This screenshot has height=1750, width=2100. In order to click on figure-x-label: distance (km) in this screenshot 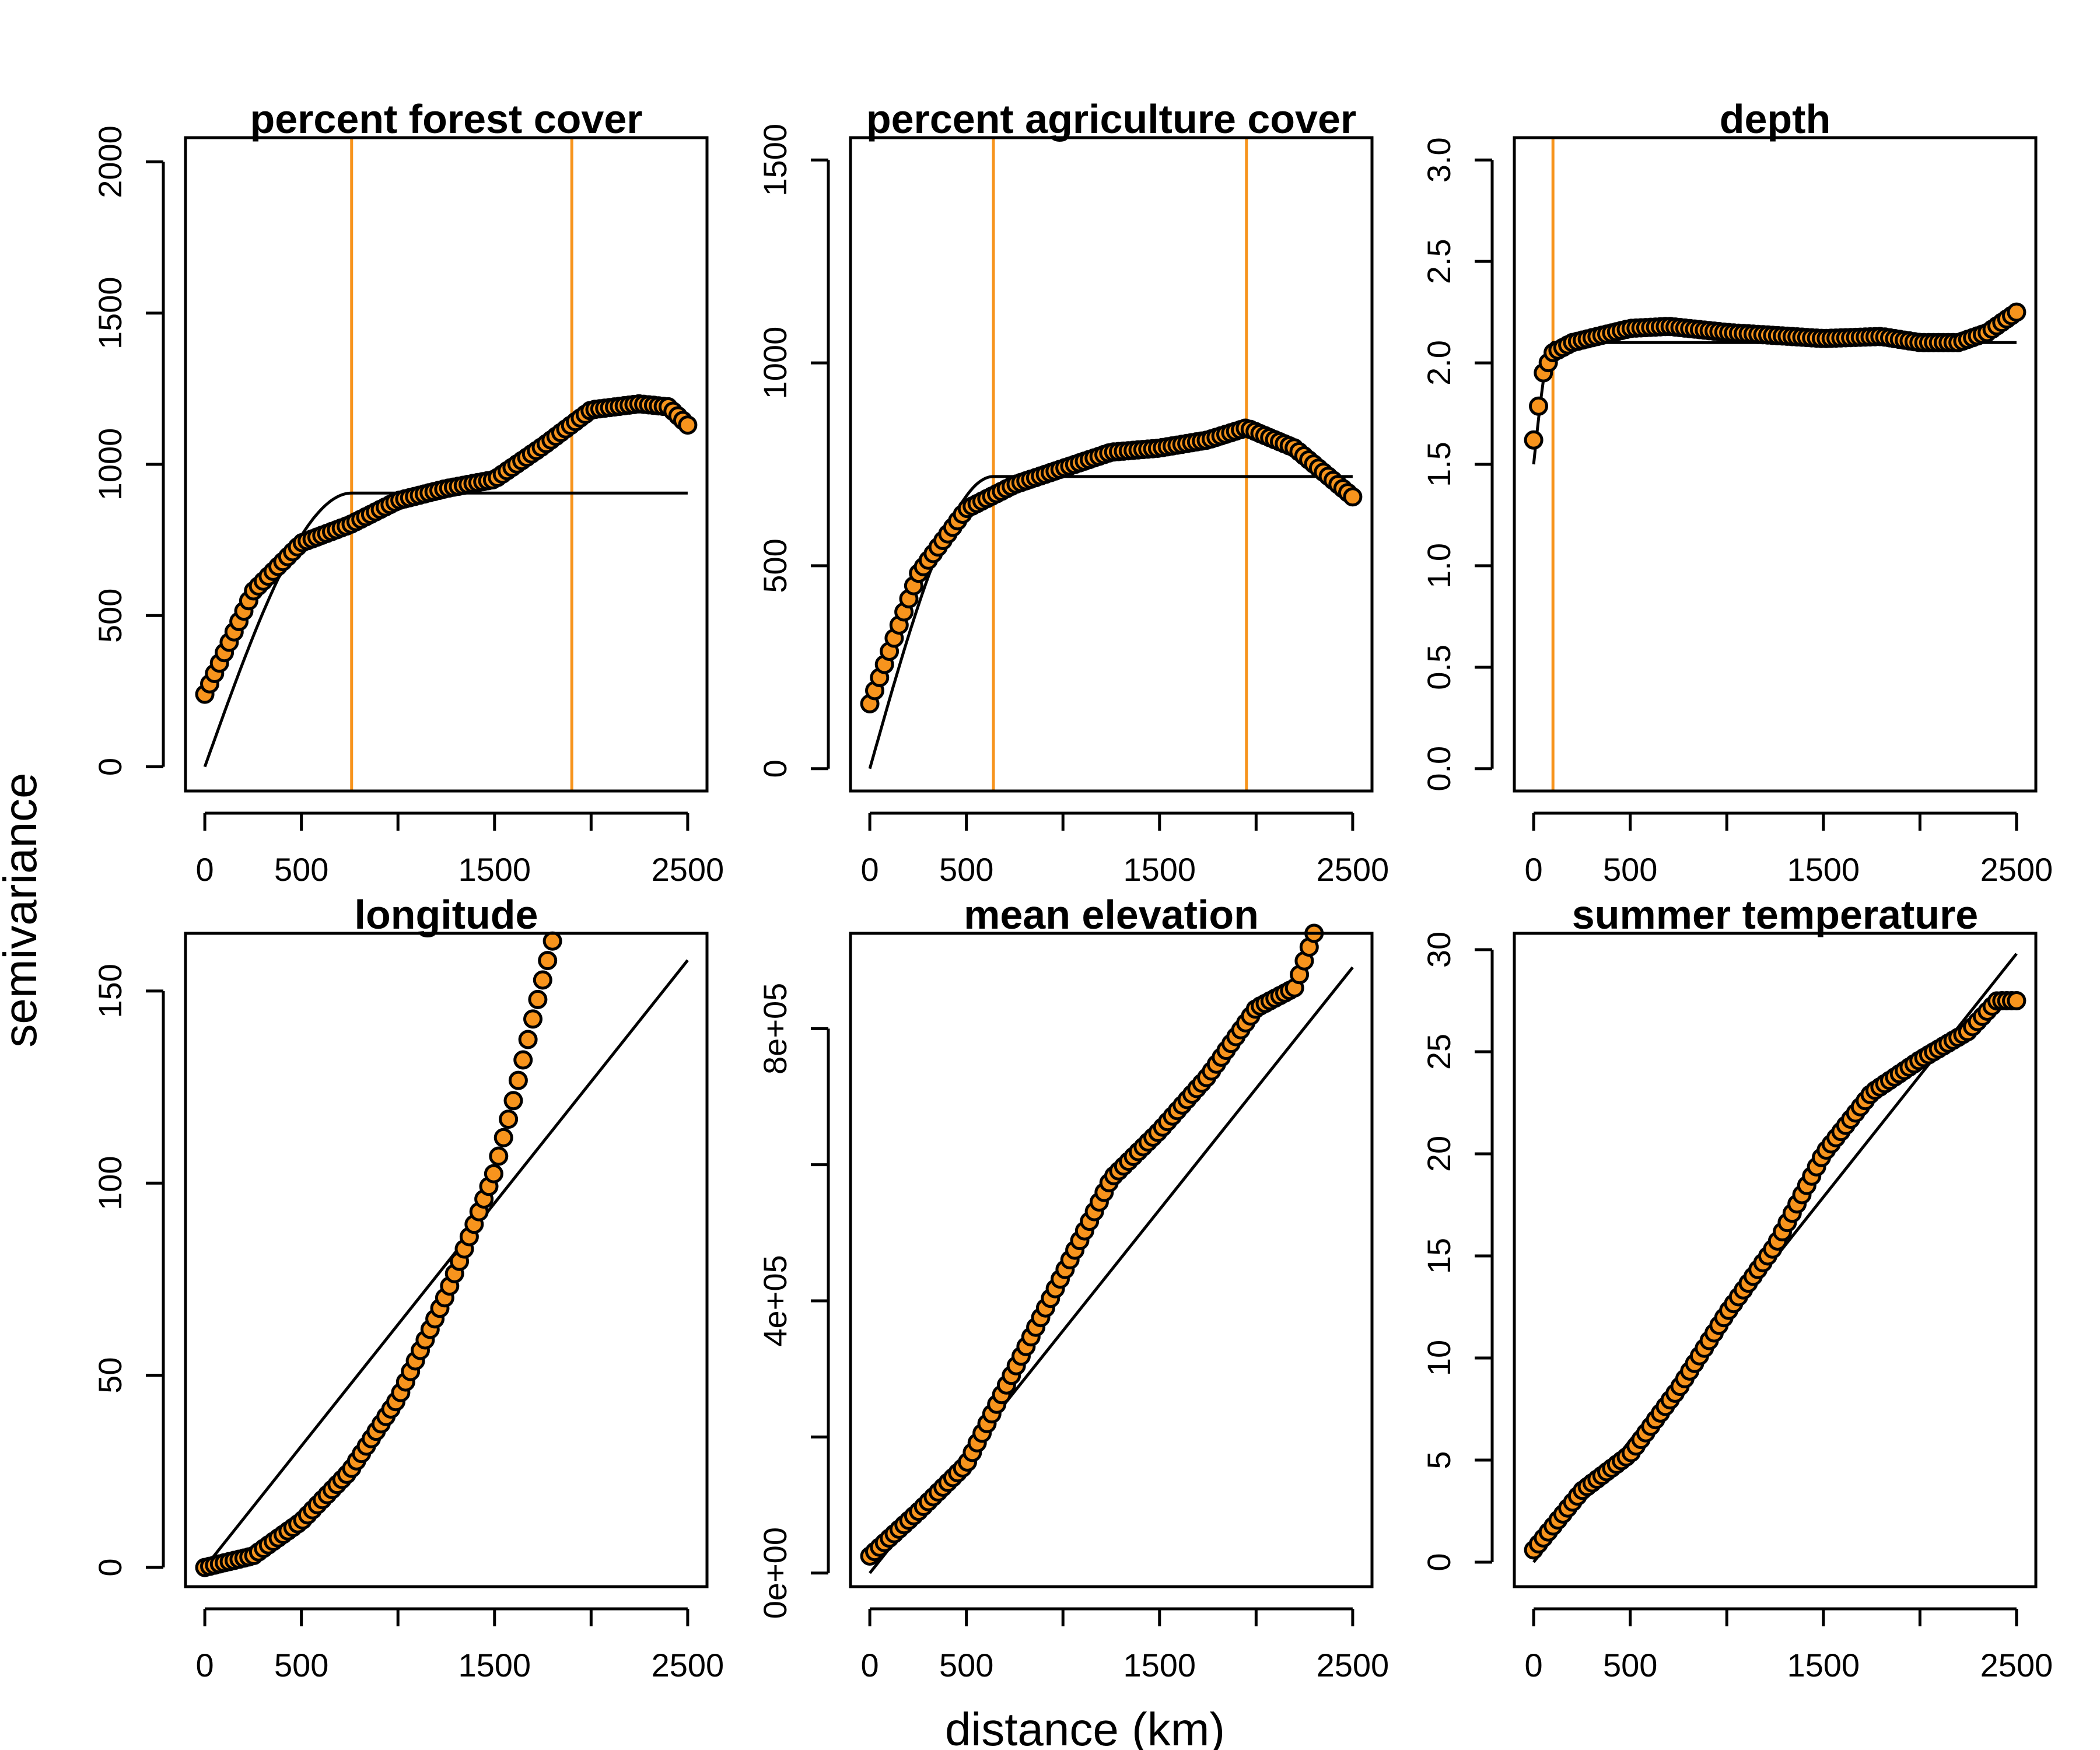, I will do `click(1085, 1726)`.